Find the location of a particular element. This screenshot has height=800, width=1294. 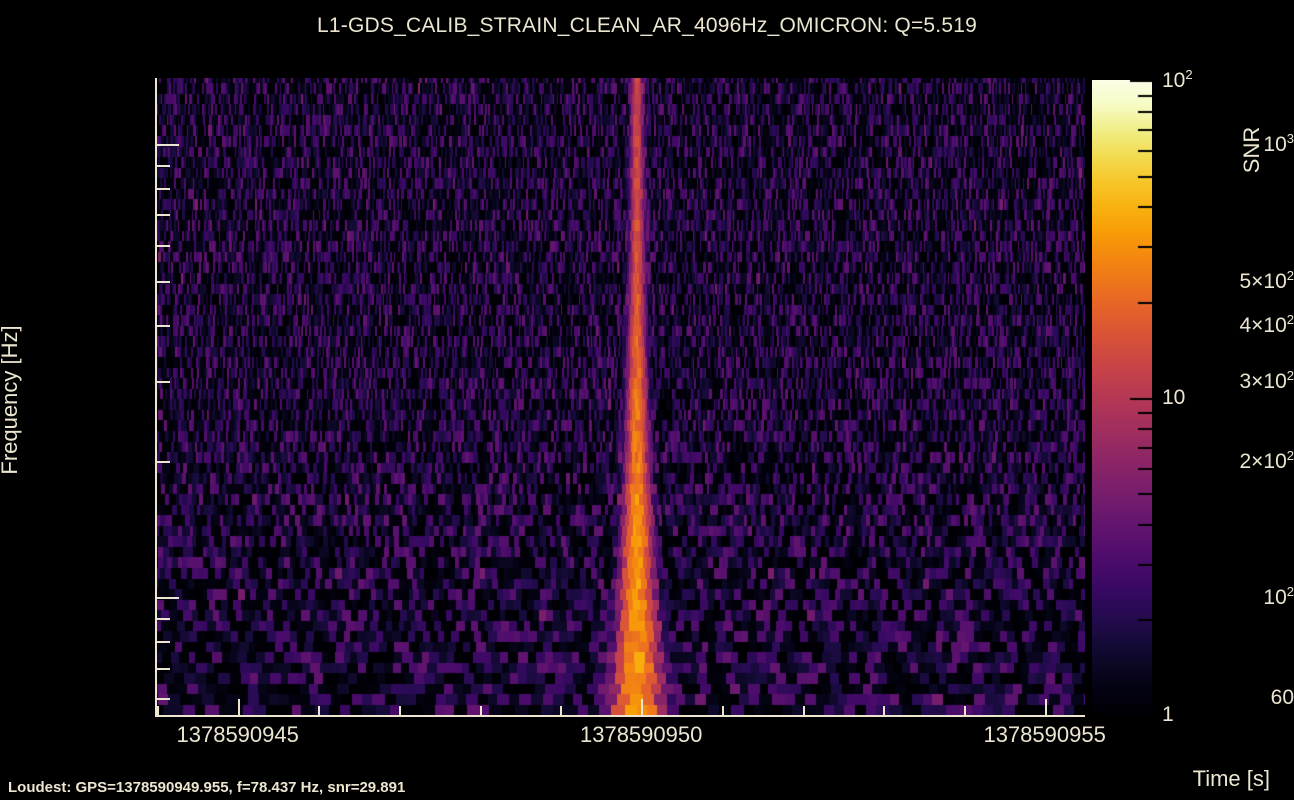

colorbar-tick-text: 102 is located at coordinates (1177, 79).